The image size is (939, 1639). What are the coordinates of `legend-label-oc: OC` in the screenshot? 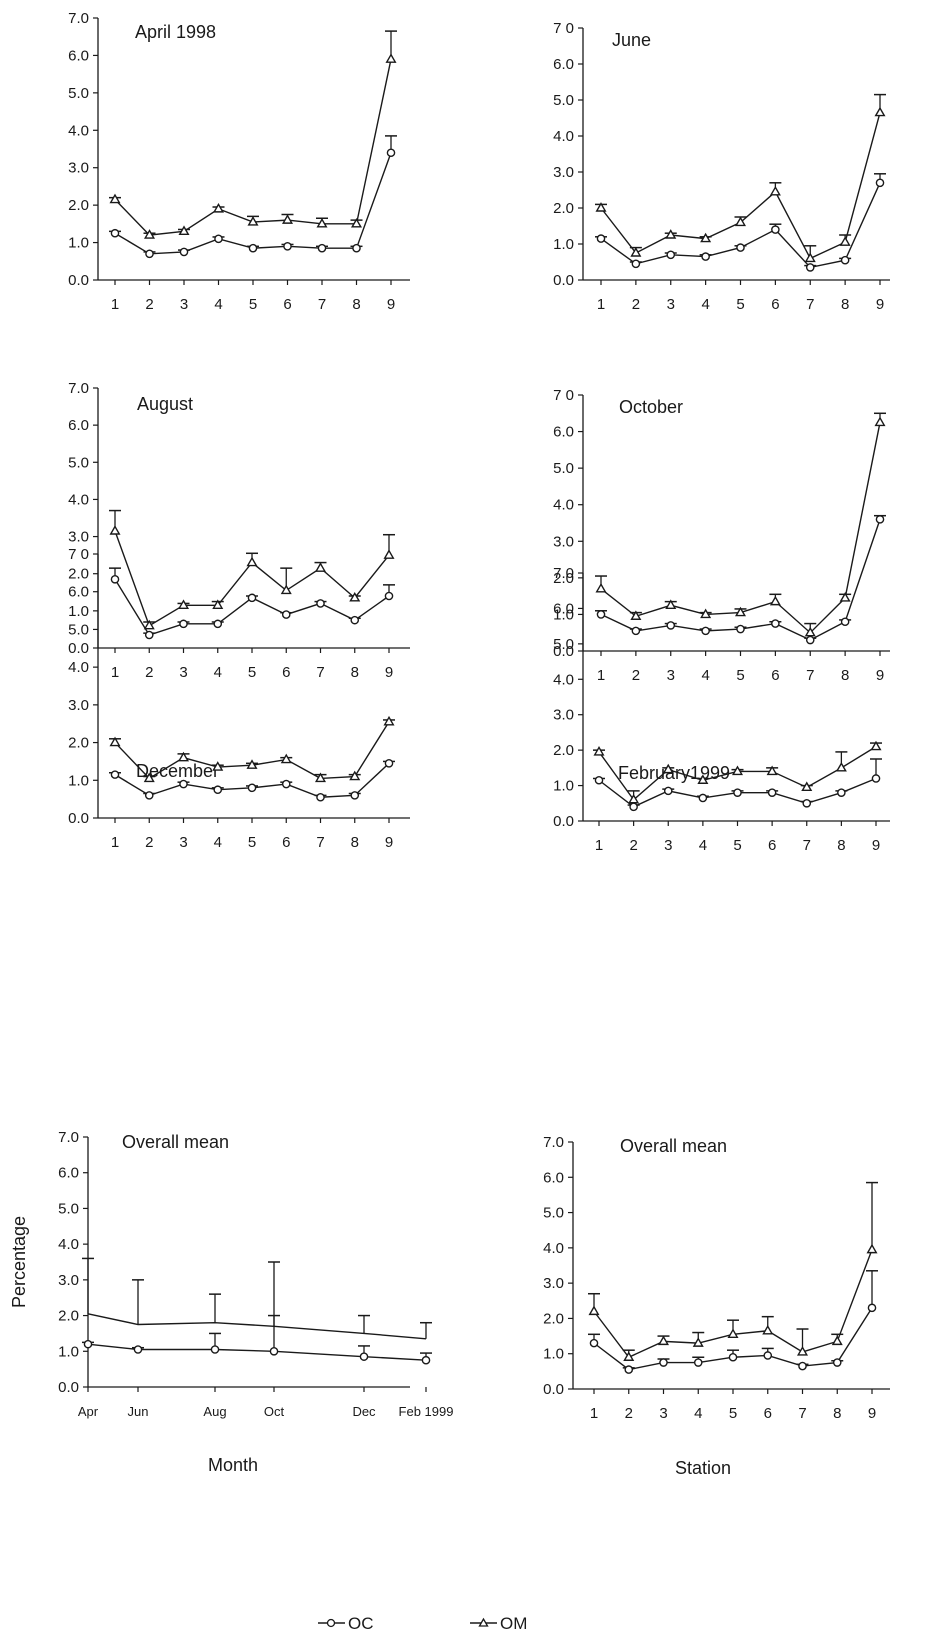 It's located at (361, 1623).